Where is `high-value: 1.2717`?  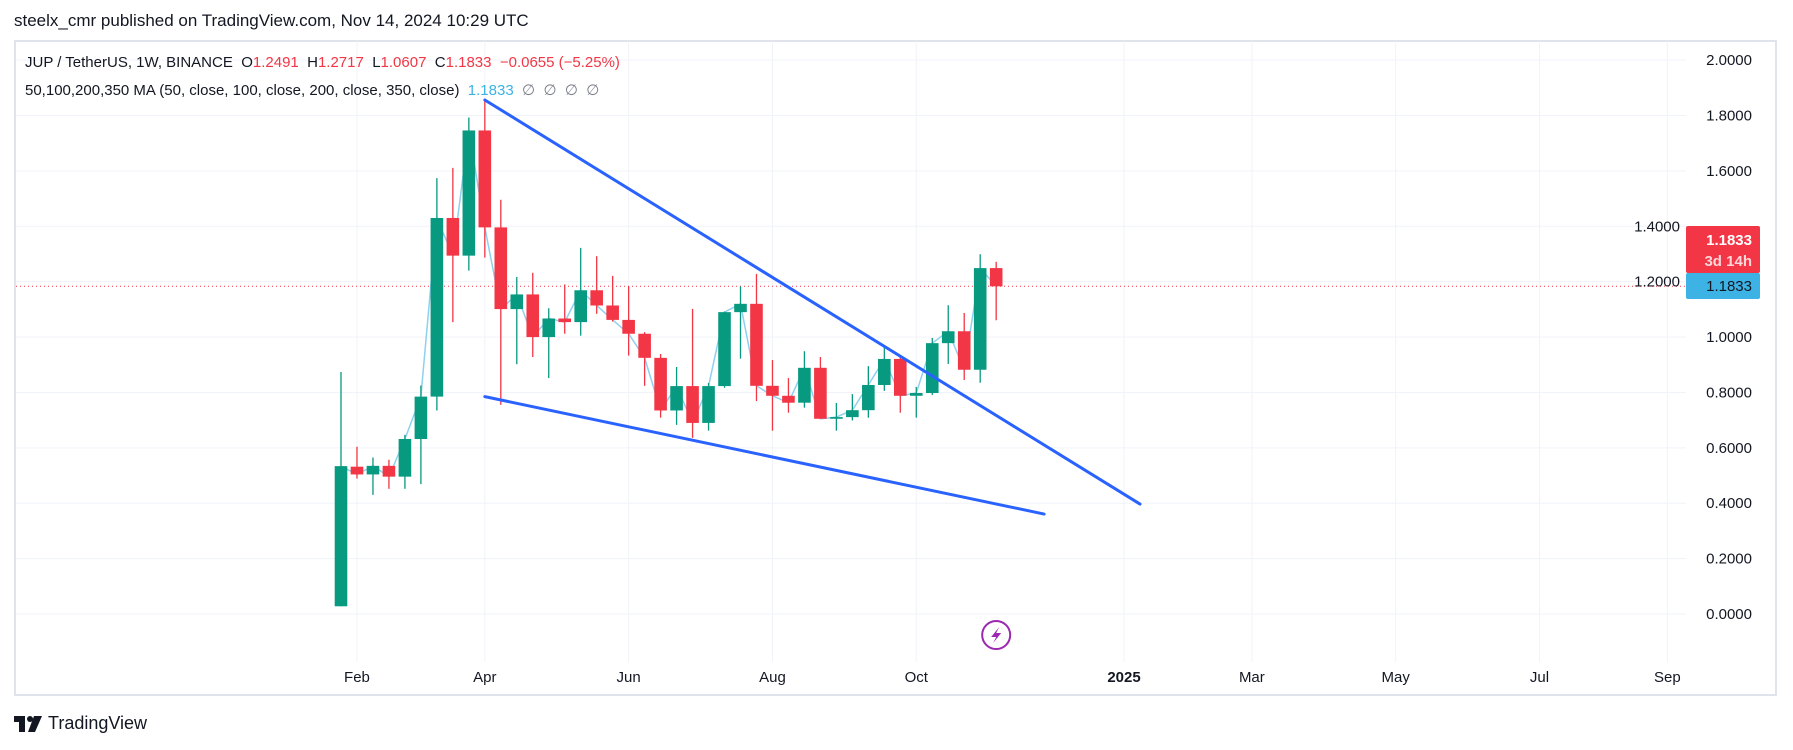 high-value: 1.2717 is located at coordinates (340, 62).